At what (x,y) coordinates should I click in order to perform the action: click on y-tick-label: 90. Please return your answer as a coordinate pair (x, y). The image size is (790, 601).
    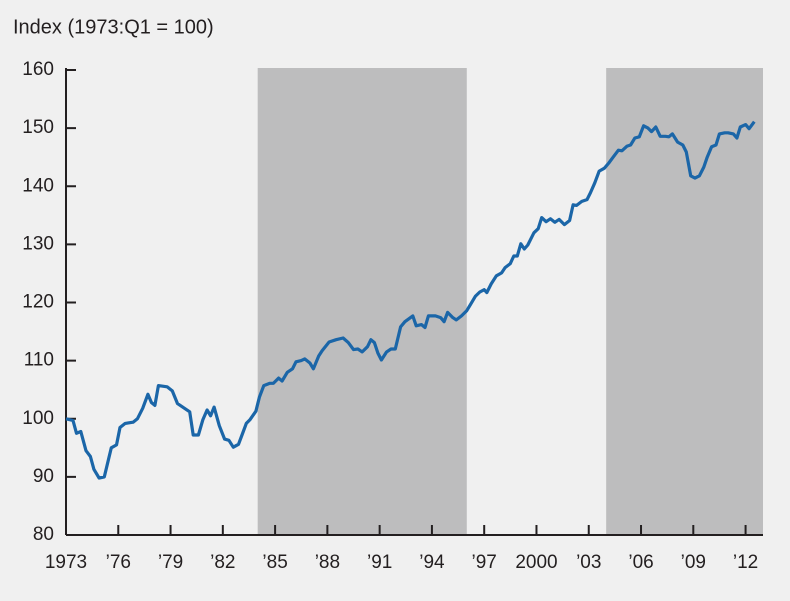
    Looking at the image, I should click on (43, 476).